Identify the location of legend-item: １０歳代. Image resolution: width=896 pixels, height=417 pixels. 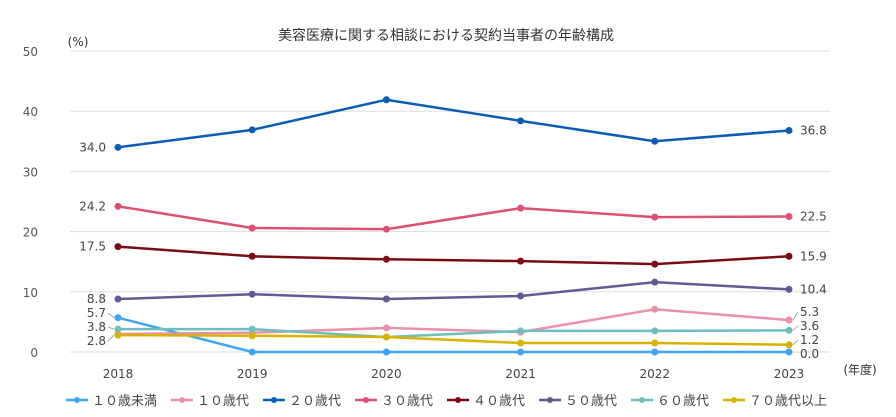
(210, 401).